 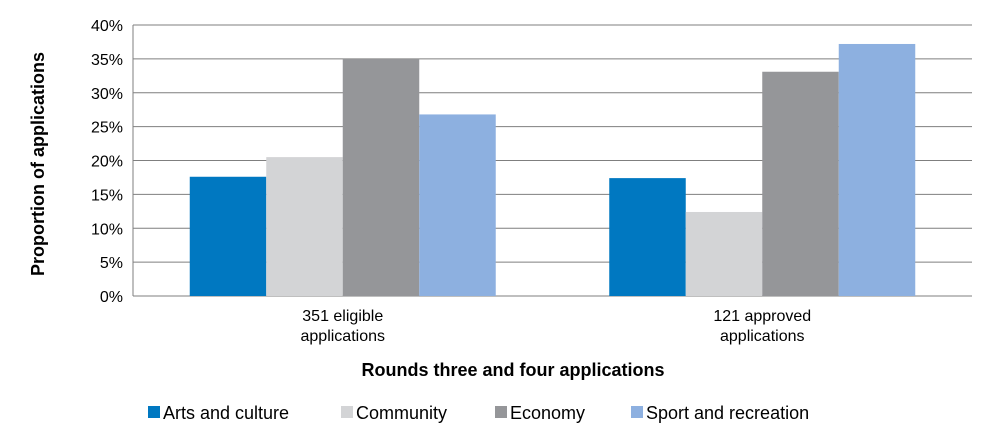 I want to click on y-tick-label: 0%, so click(x=111, y=297).